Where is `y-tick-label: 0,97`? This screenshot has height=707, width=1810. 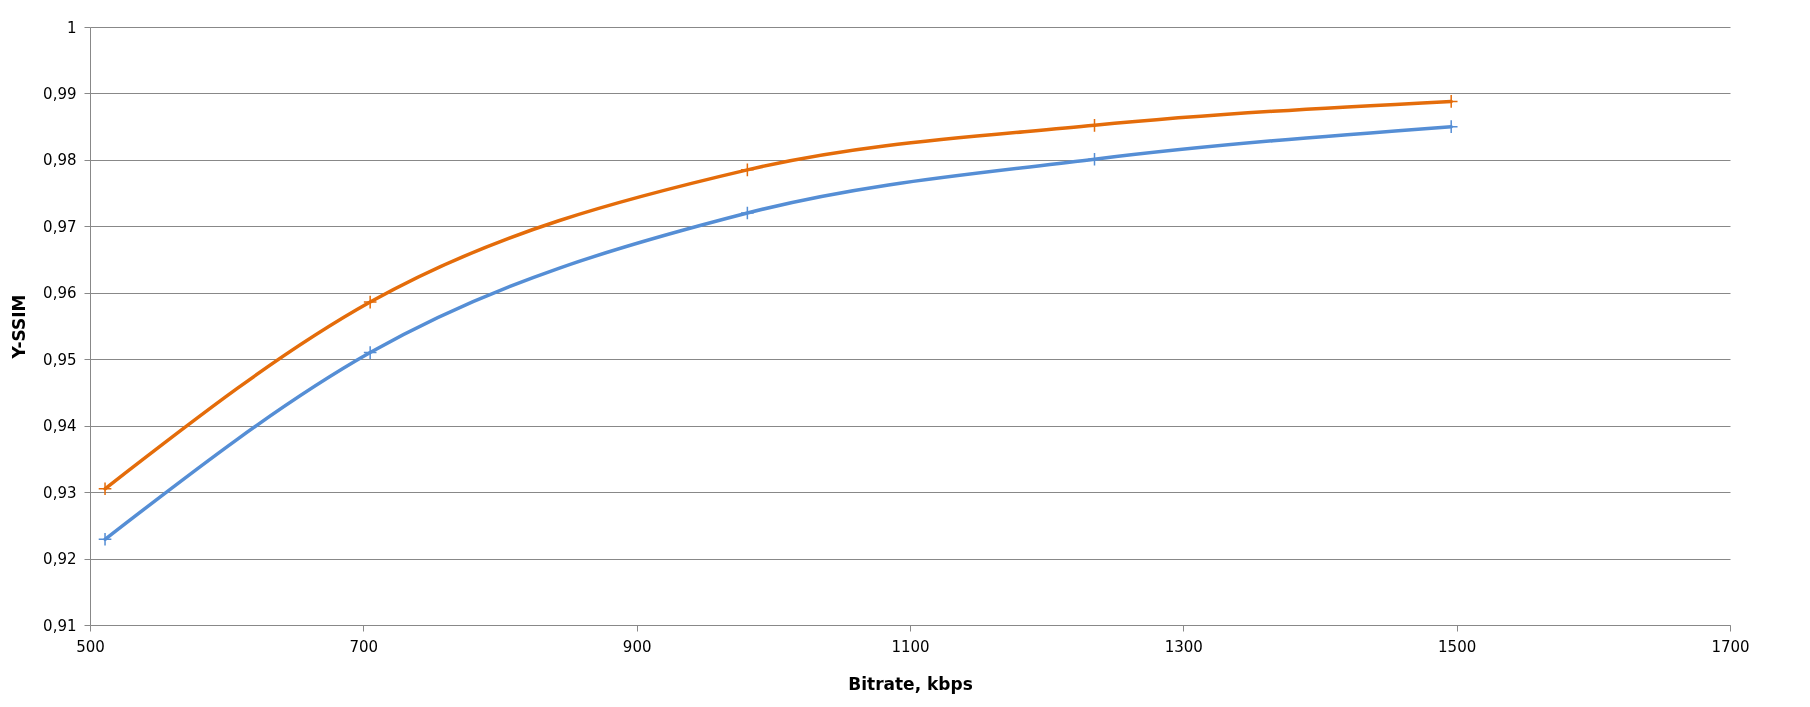 y-tick-label: 0,97 is located at coordinates (60, 226).